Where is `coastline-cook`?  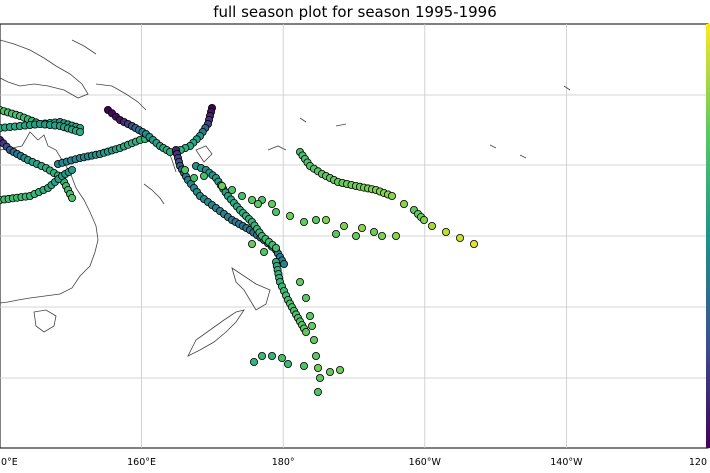 coastline-cook is located at coordinates (341, 125).